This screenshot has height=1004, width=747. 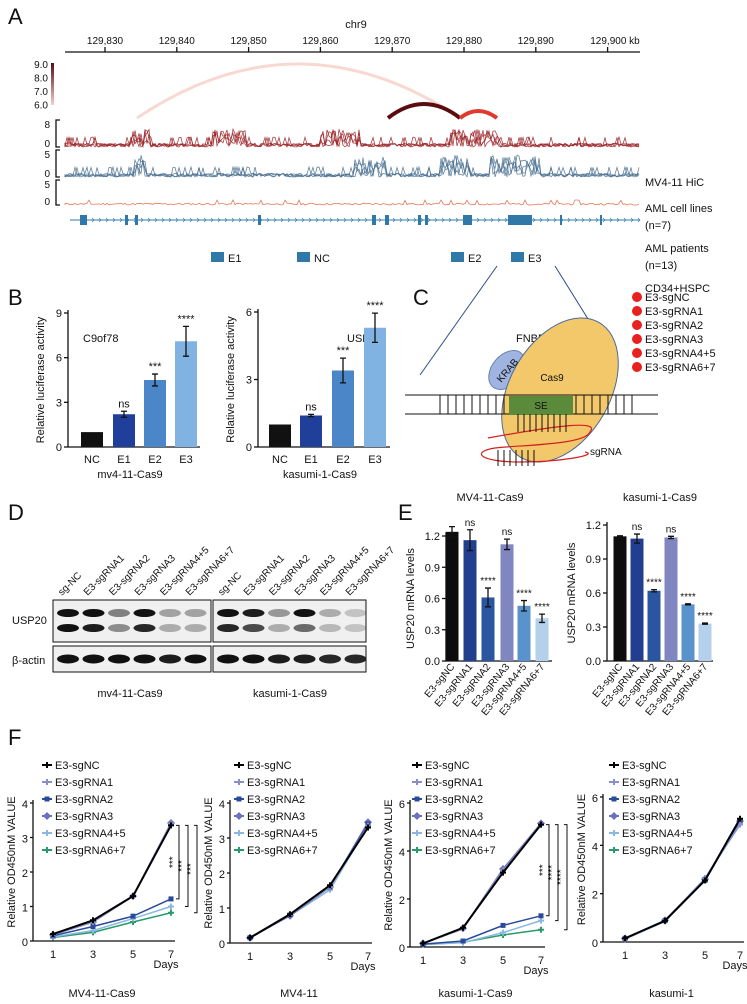 What do you see at coordinates (677, 249) in the screenshot?
I see `track-label-aml-patients: AML patients` at bounding box center [677, 249].